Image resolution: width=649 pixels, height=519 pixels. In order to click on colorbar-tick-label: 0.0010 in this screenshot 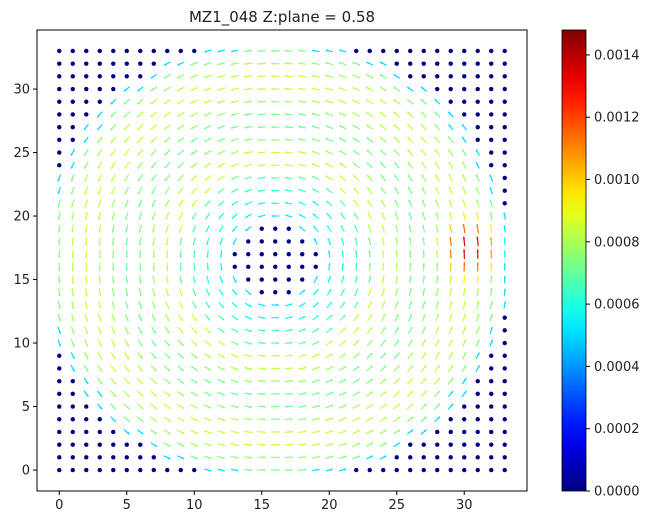, I will do `click(617, 180)`.